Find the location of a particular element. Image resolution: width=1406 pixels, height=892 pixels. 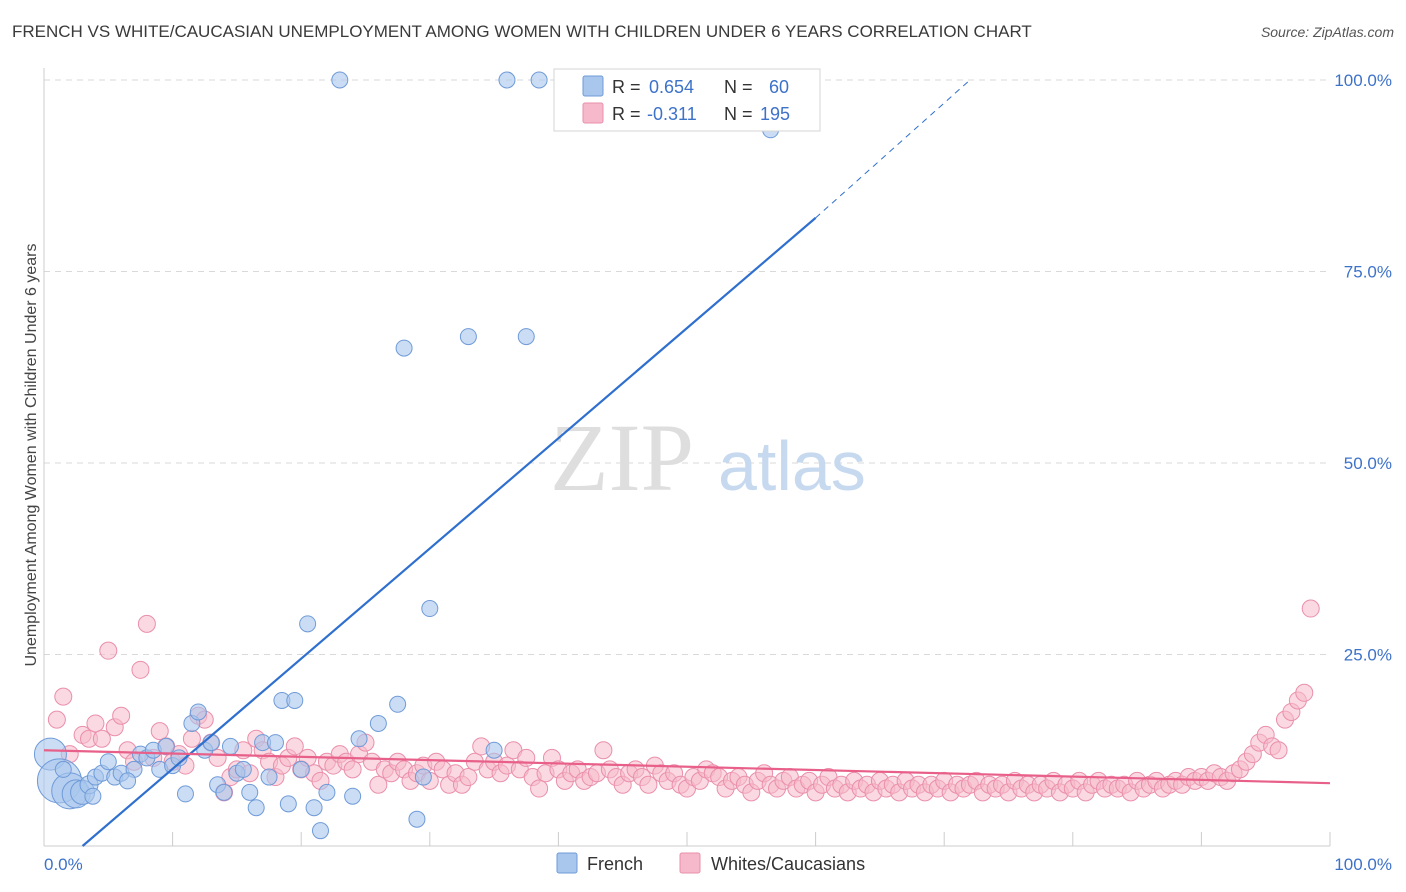

legend-r-value-whites: -0.311 is located at coordinates (672, 114).